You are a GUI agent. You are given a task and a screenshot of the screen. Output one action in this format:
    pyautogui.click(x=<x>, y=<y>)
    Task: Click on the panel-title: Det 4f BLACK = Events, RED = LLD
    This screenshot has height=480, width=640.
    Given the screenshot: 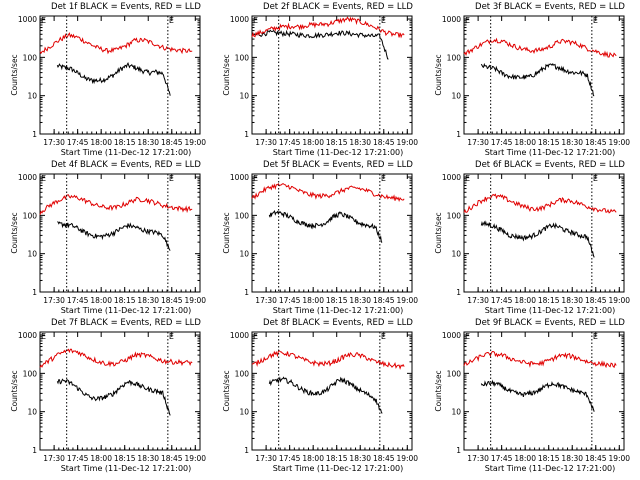 What is the action you would take?
    pyautogui.click(x=126, y=165)
    